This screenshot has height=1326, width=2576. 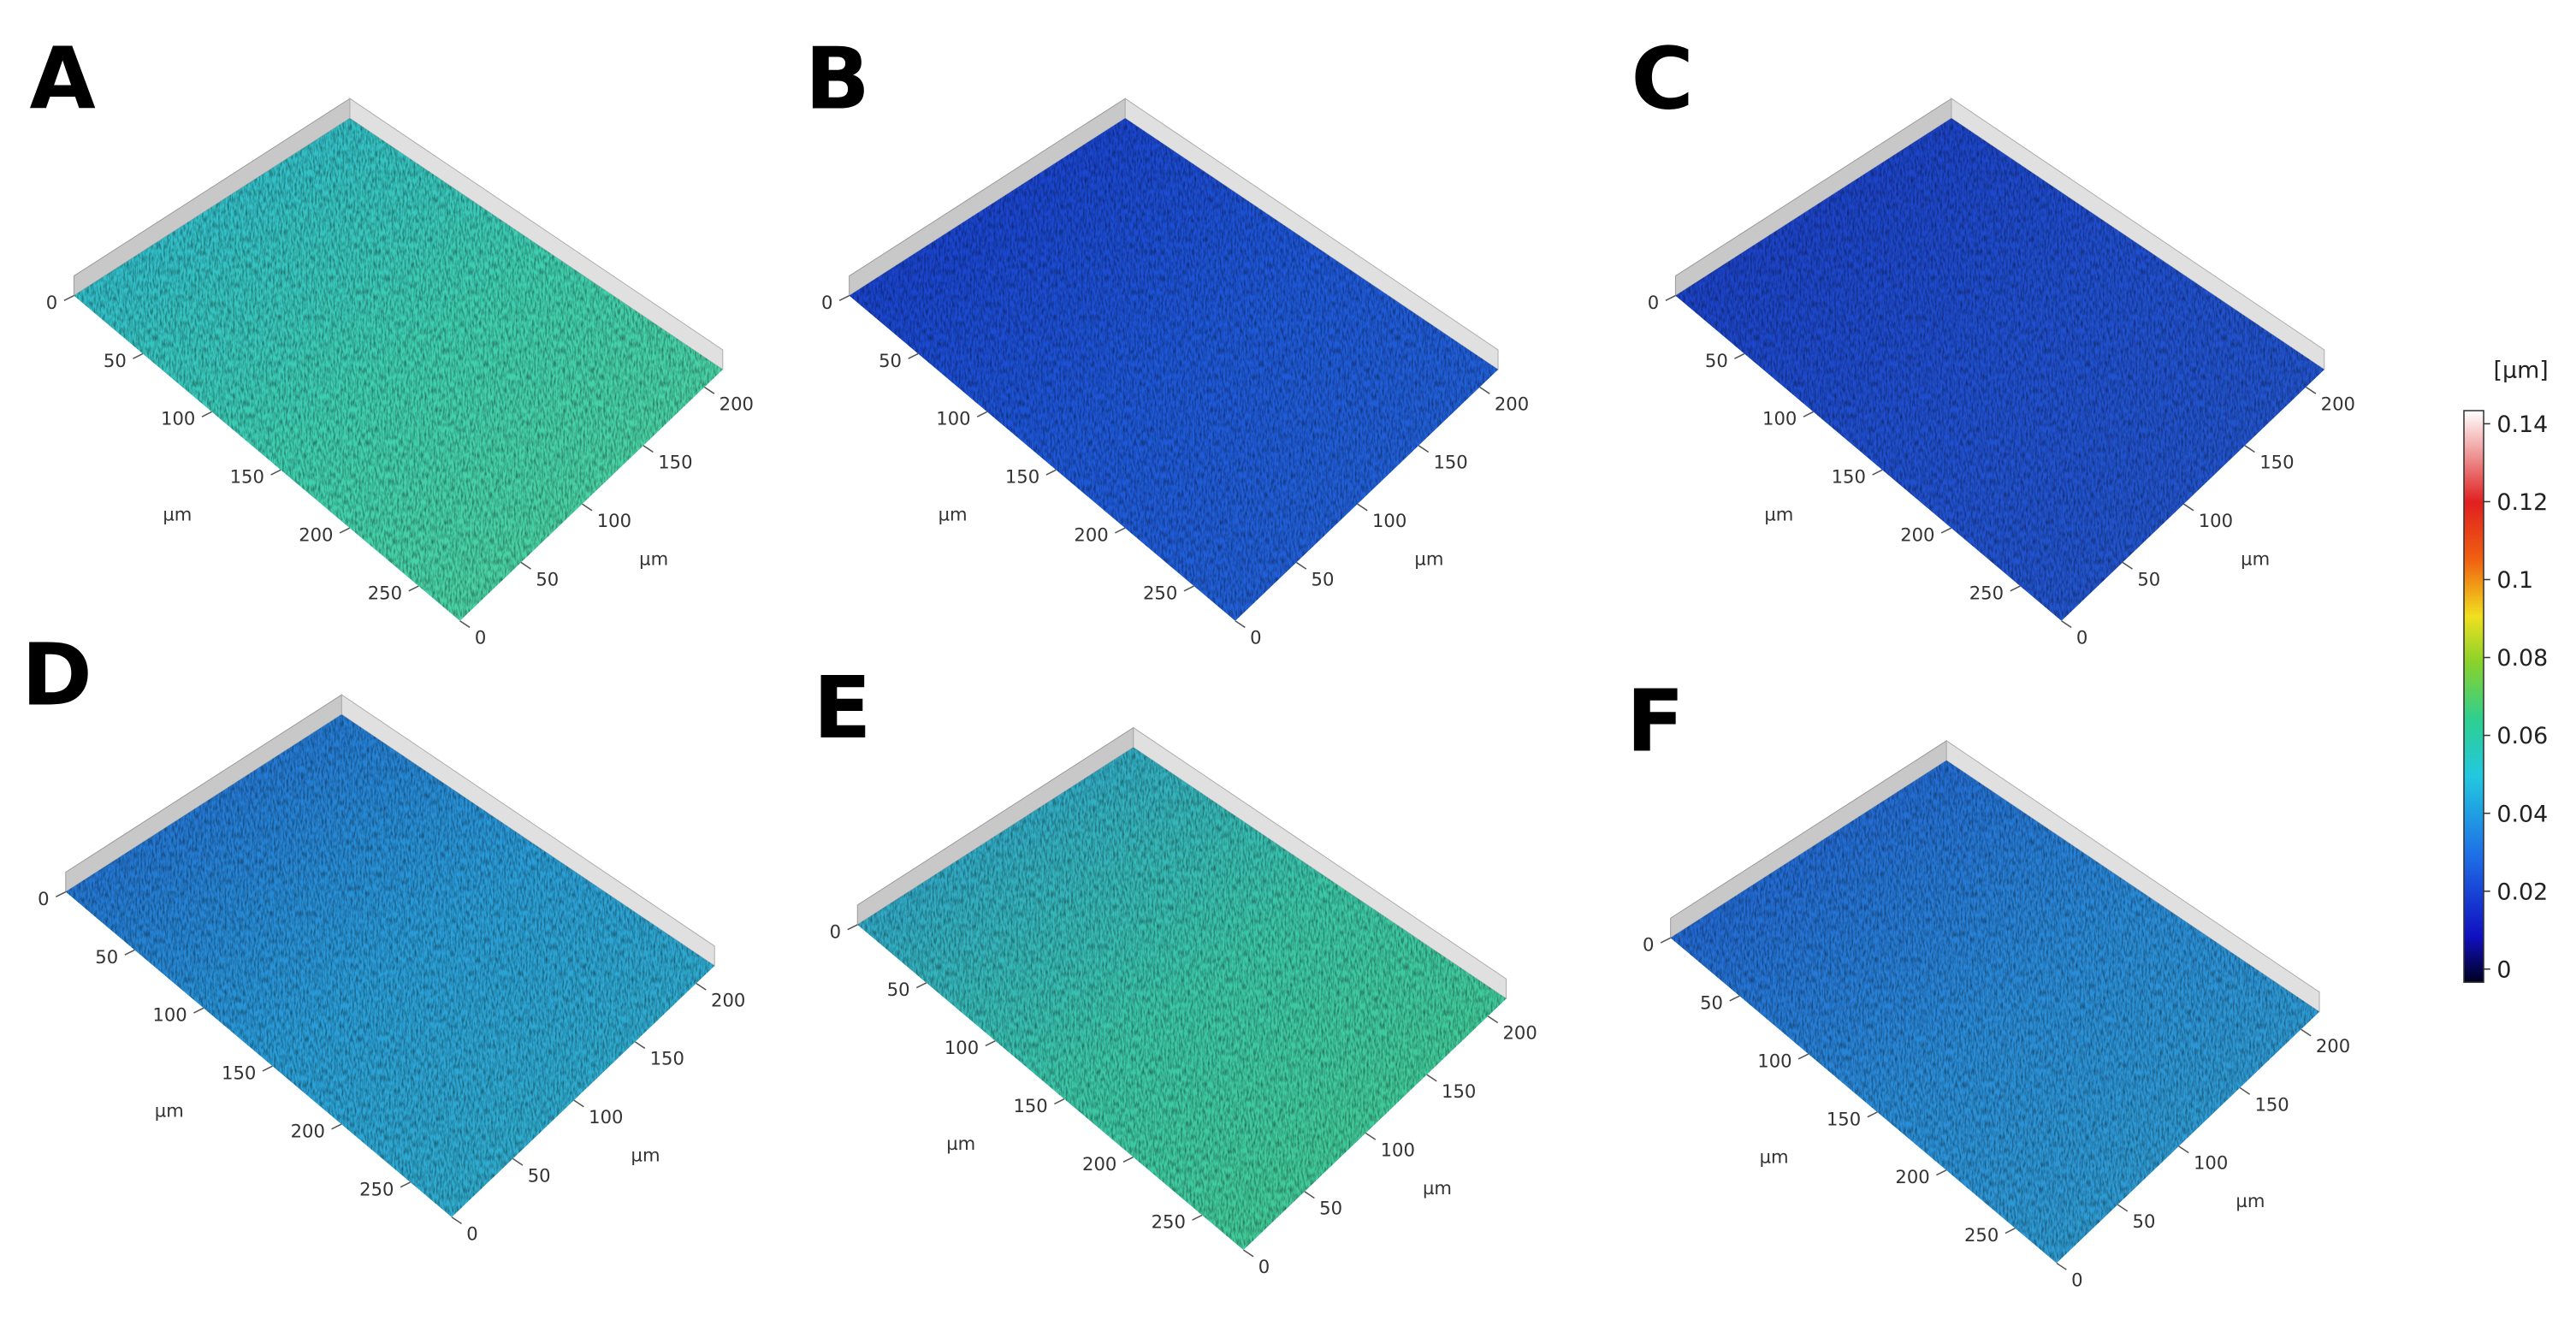 I want to click on panel-label: B, so click(x=837, y=79).